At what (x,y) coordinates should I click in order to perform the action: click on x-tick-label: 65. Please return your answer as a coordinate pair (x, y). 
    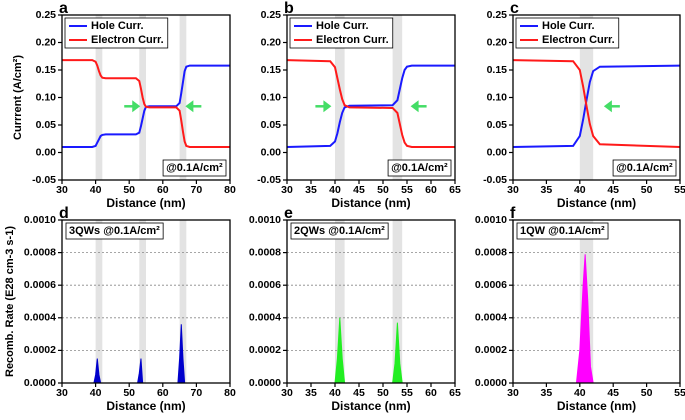
    Looking at the image, I should click on (455, 190).